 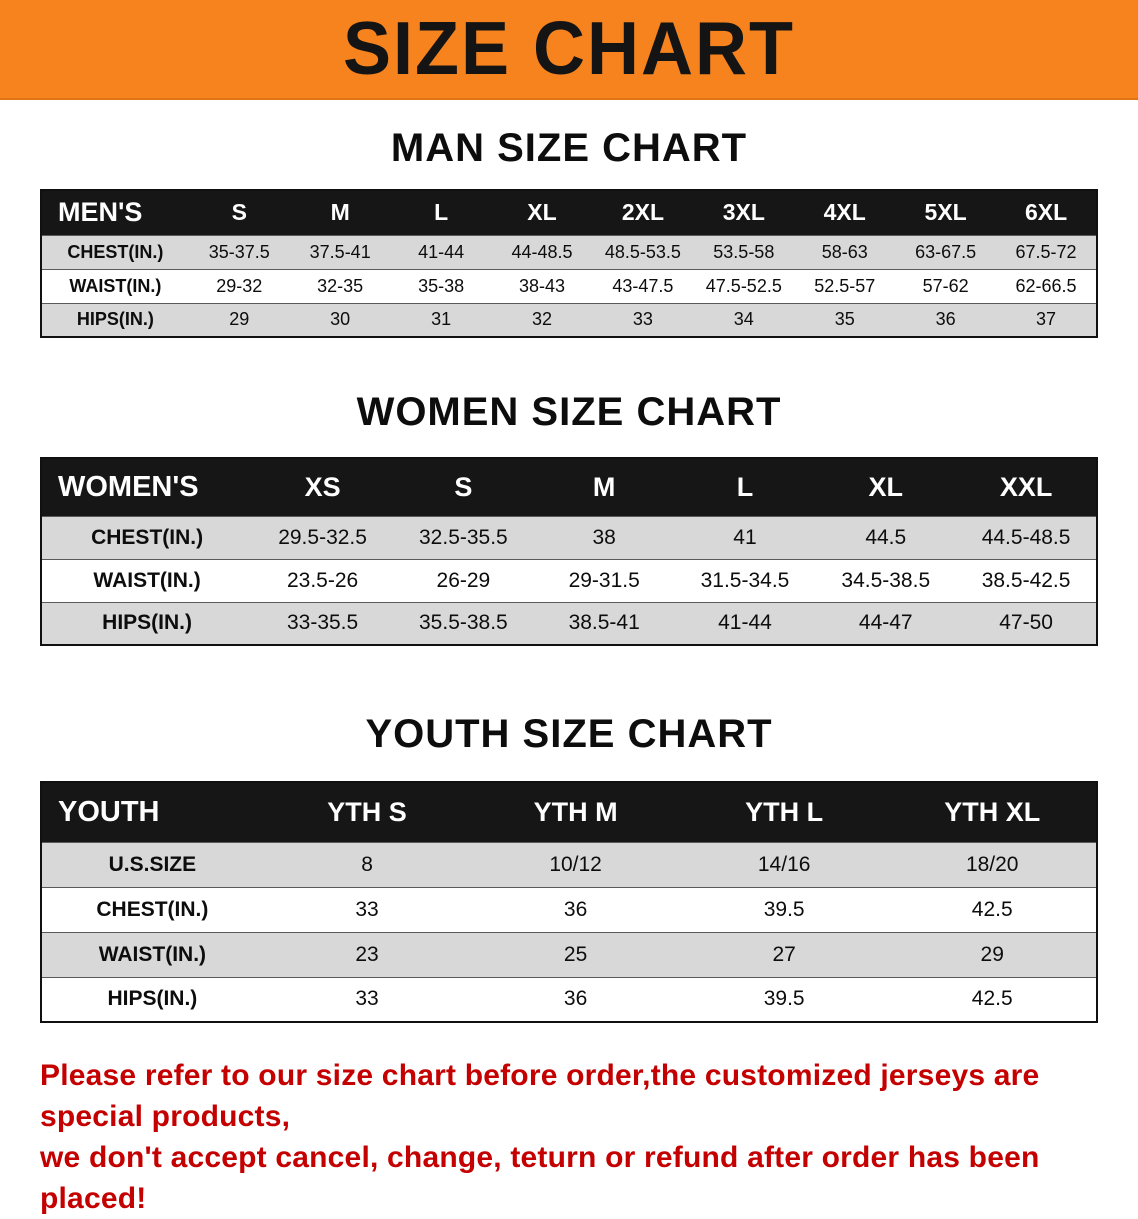 I want to click on size-value: 23.5-26, so click(x=322, y=580).